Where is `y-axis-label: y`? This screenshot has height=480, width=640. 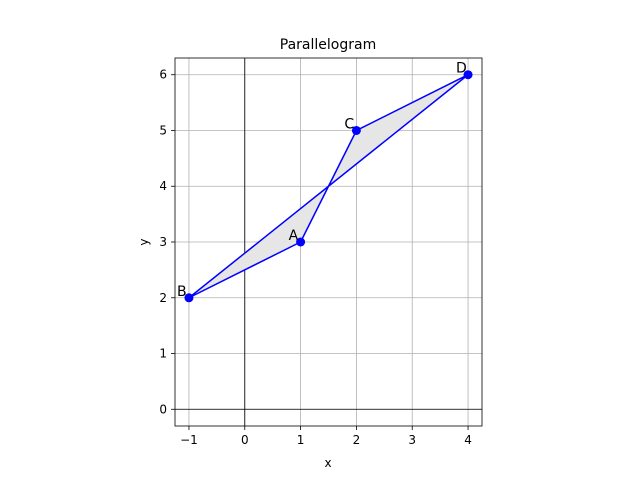
y-axis-label: y is located at coordinates (144, 241).